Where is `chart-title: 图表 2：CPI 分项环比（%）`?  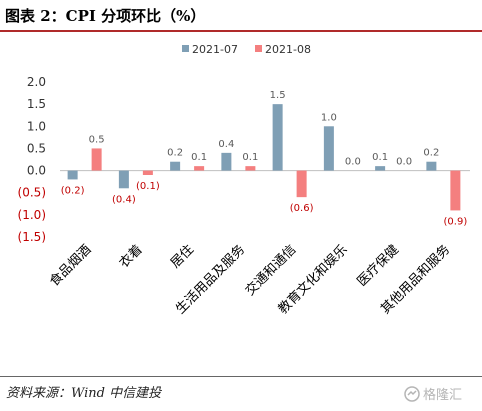
chart-title: 图表 2：CPI 分项环比（%） is located at coordinates (105, 16).